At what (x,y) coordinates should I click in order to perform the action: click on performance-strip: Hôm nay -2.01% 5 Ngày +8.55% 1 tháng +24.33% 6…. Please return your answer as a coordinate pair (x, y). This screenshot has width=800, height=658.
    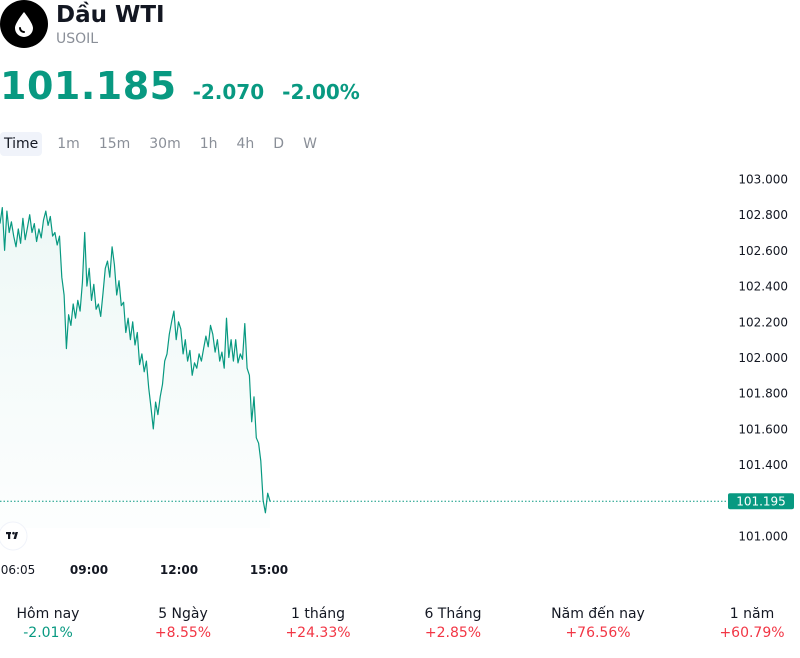
    Looking at the image, I should click on (400, 627).